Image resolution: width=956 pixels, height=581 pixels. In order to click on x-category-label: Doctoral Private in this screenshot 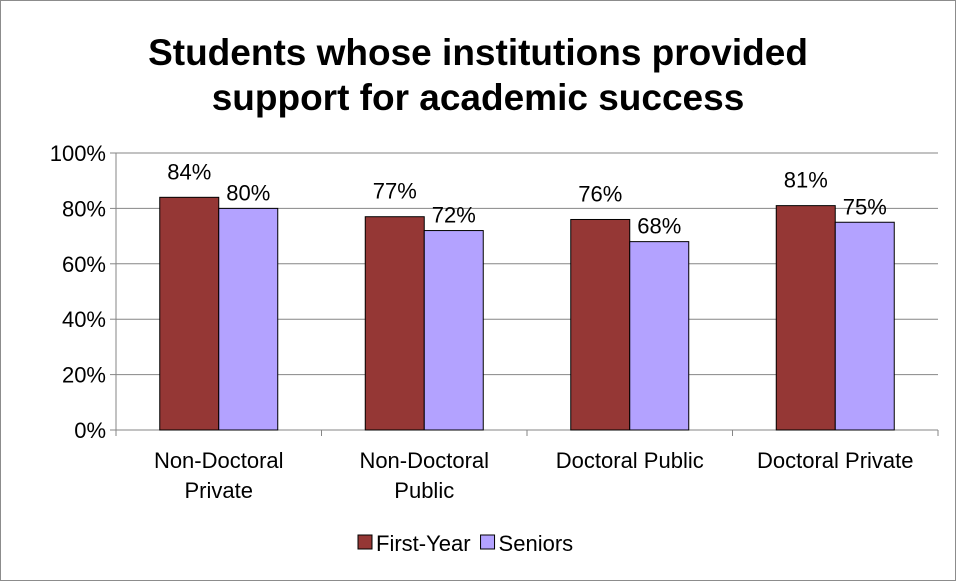, I will do `click(835, 460)`.